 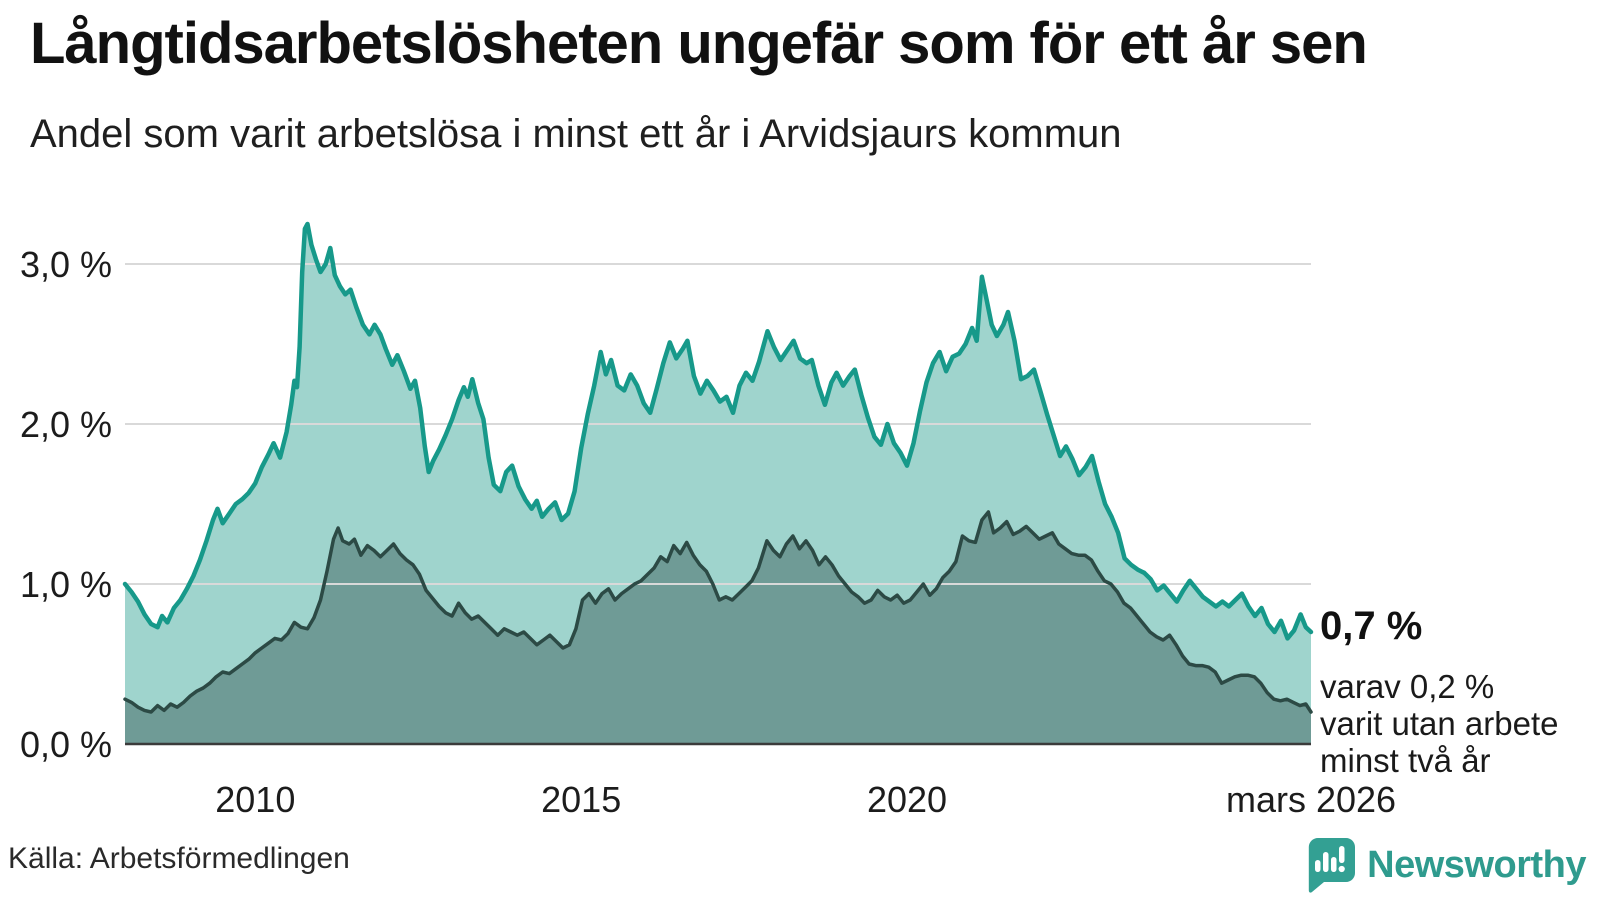 I want to click on y-tick-label: 3,0 %, so click(x=66, y=264).